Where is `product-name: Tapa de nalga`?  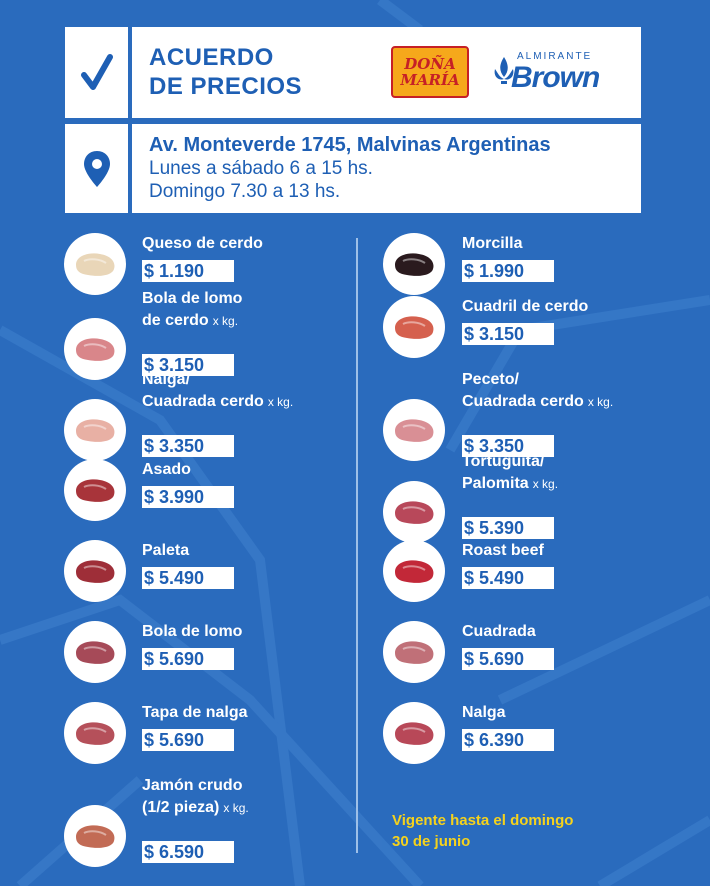 product-name: Tapa de nalga is located at coordinates (195, 712).